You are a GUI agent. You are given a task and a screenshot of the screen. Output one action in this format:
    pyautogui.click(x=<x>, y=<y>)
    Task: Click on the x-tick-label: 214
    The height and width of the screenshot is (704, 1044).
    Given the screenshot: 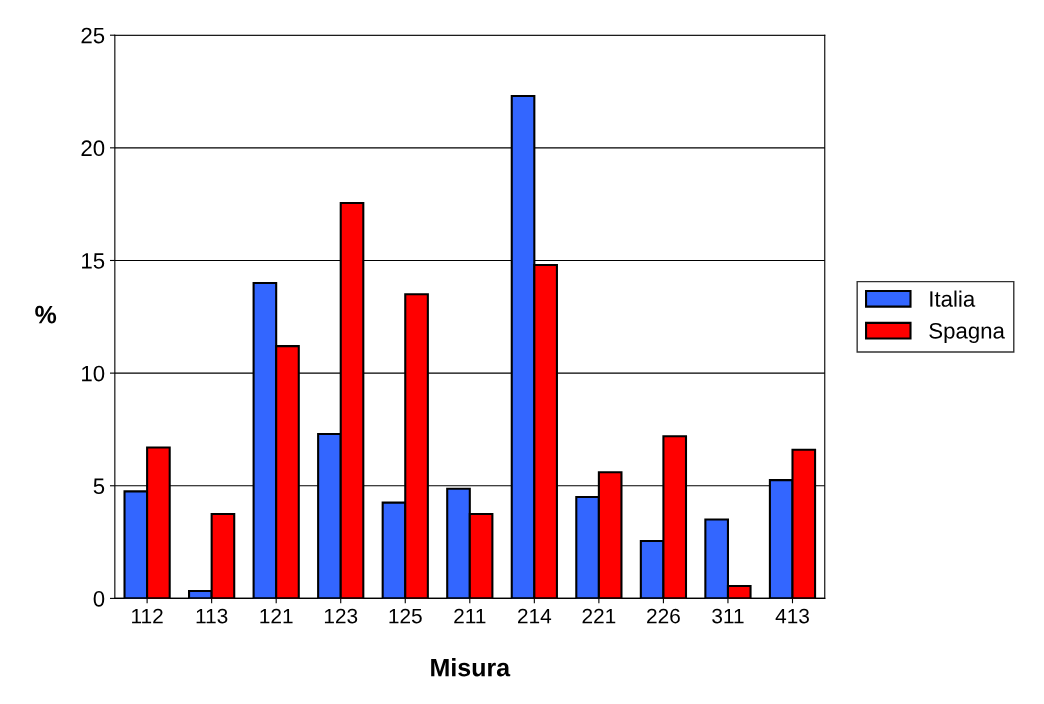 What is the action you would take?
    pyautogui.click(x=535, y=616)
    